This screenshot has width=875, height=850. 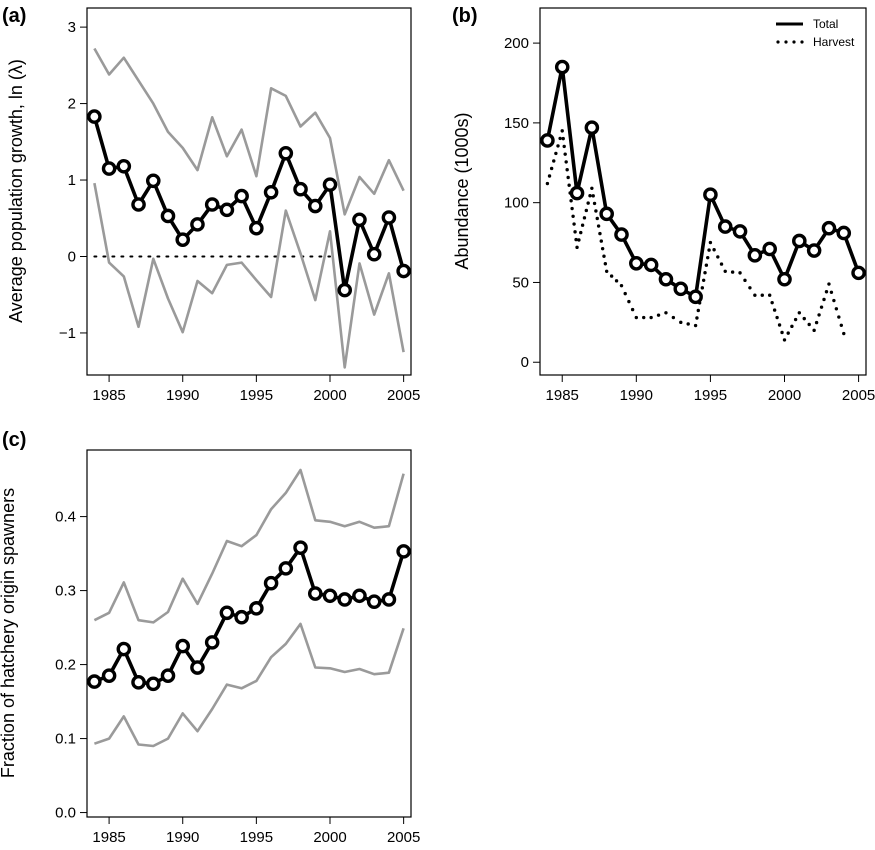 I want to click on y-tick-label: 1, so click(x=72, y=180).